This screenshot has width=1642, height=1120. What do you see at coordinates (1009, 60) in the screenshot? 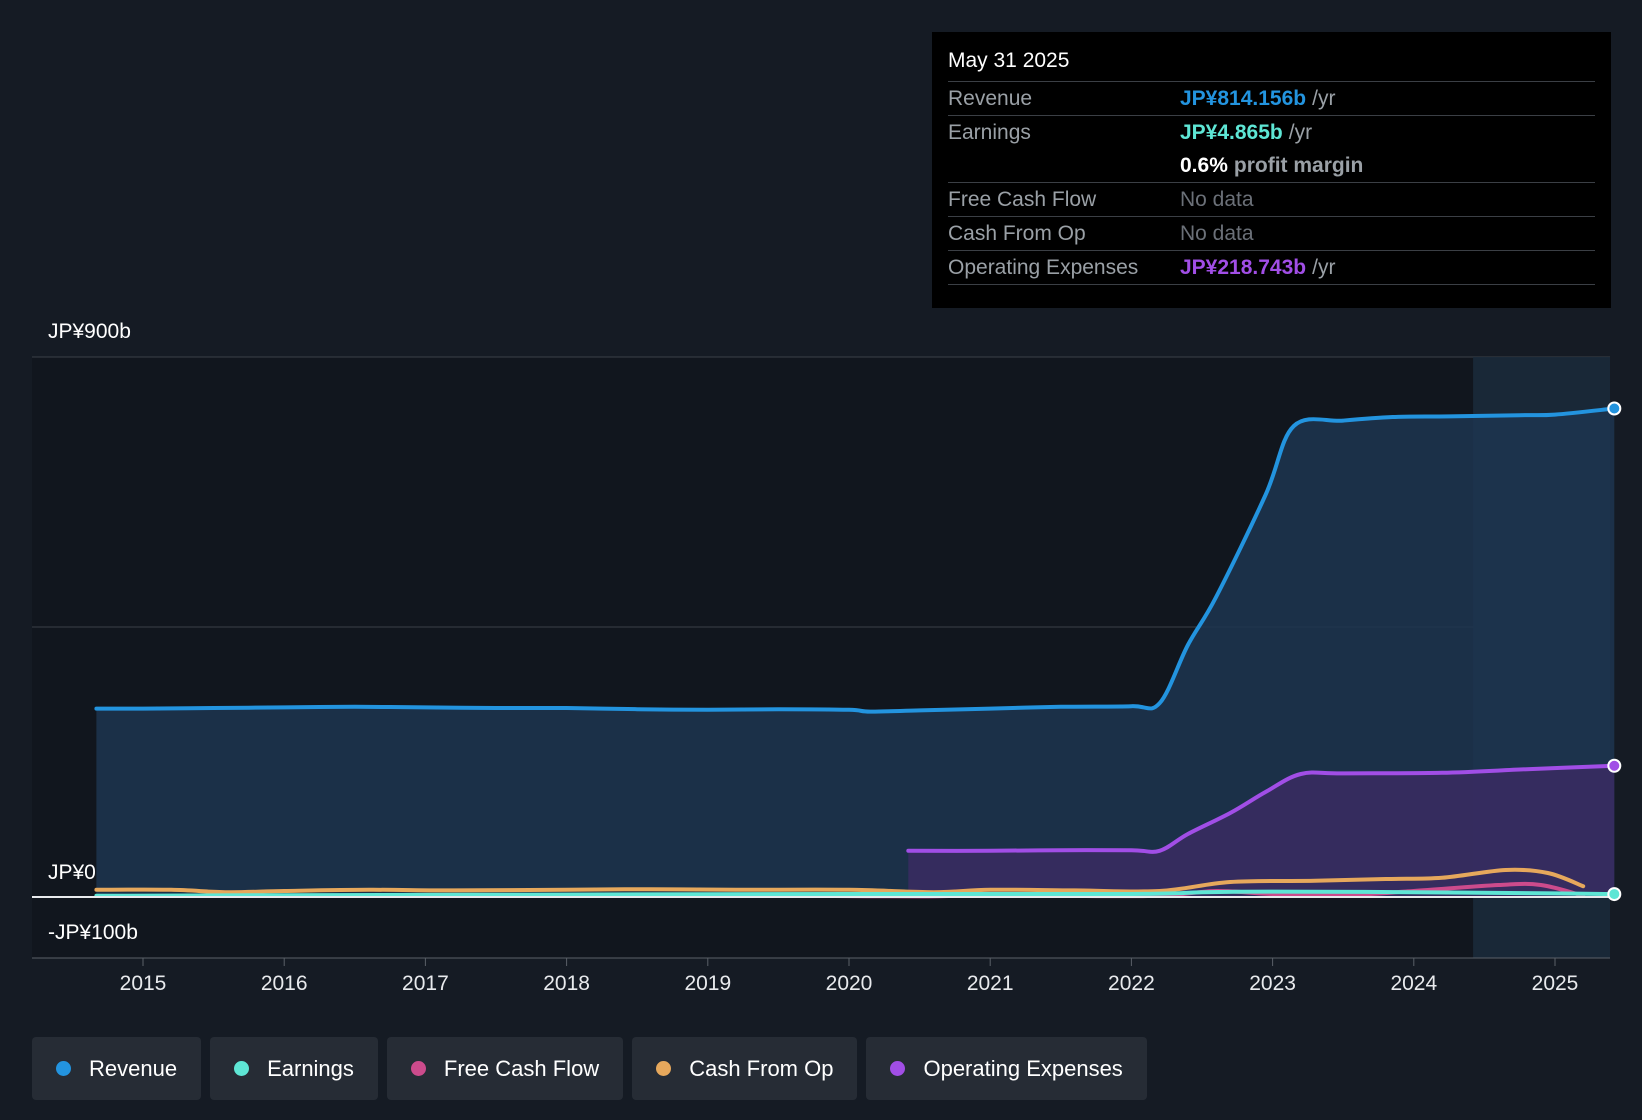
I see `tooltip-date: May 31 2025` at bounding box center [1009, 60].